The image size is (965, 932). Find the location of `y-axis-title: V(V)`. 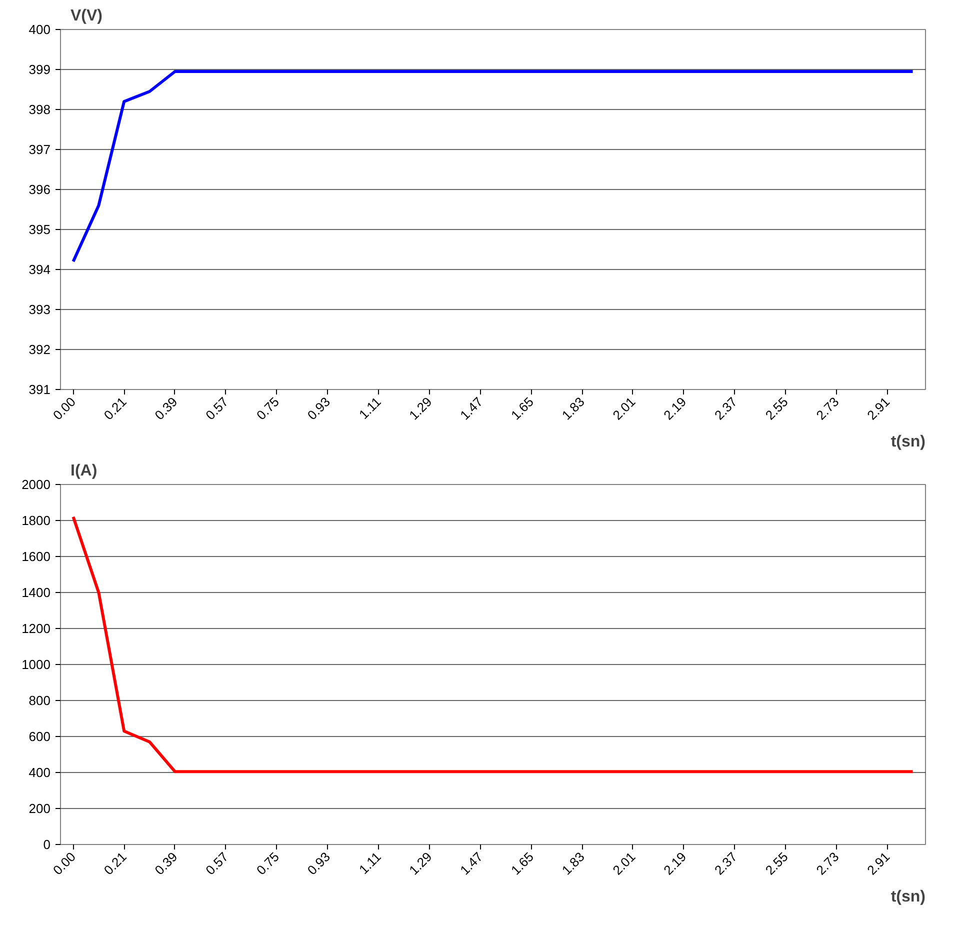

y-axis-title: V(V) is located at coordinates (86, 16).